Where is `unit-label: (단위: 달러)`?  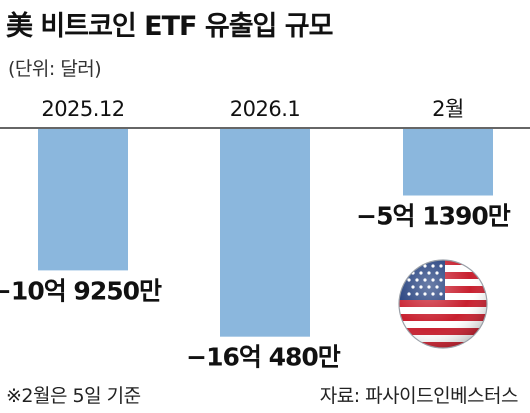 unit-label: (단위: 달러) is located at coordinates (55, 69).